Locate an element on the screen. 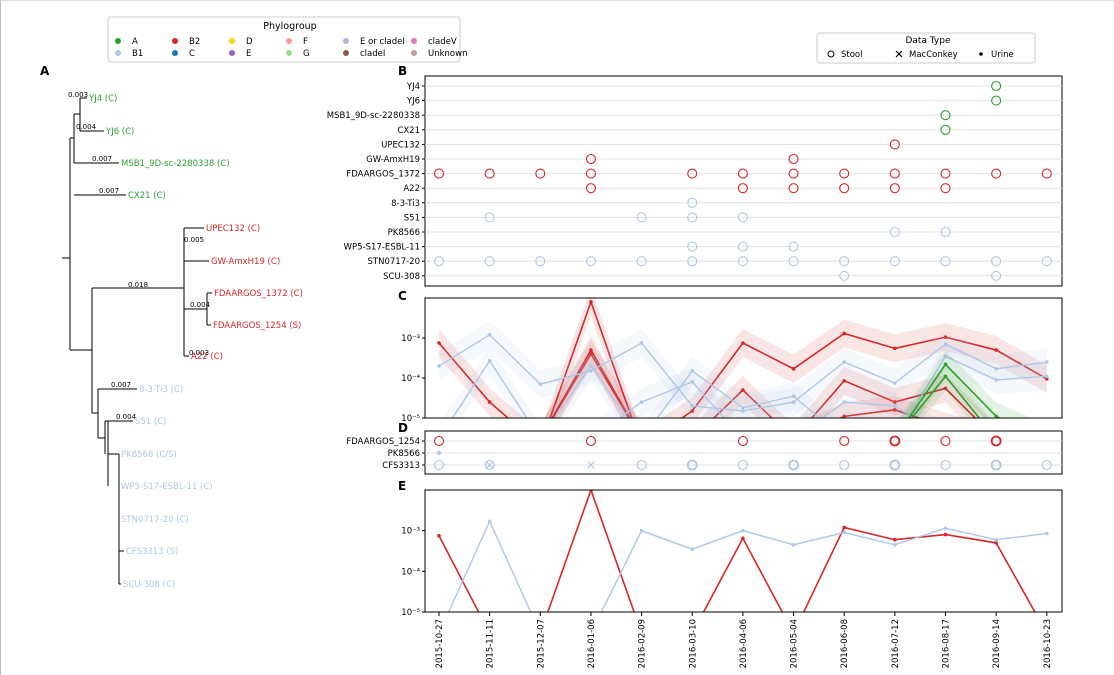 The height and width of the screenshot is (675, 1114). legend-label-4: D is located at coordinates (249, 42).